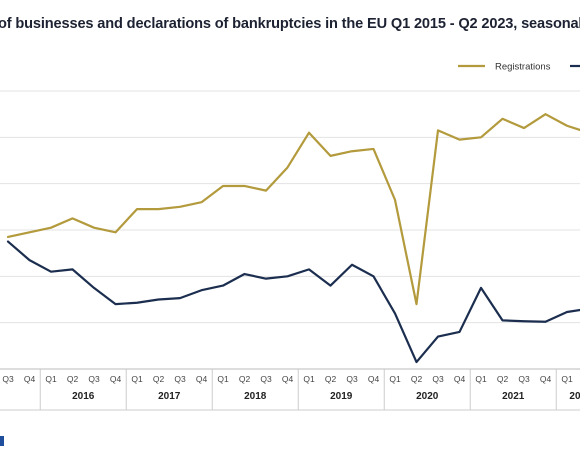 This screenshot has height=460, width=580. What do you see at coordinates (523, 67) in the screenshot?
I see `legend-label-registrations: Registrations` at bounding box center [523, 67].